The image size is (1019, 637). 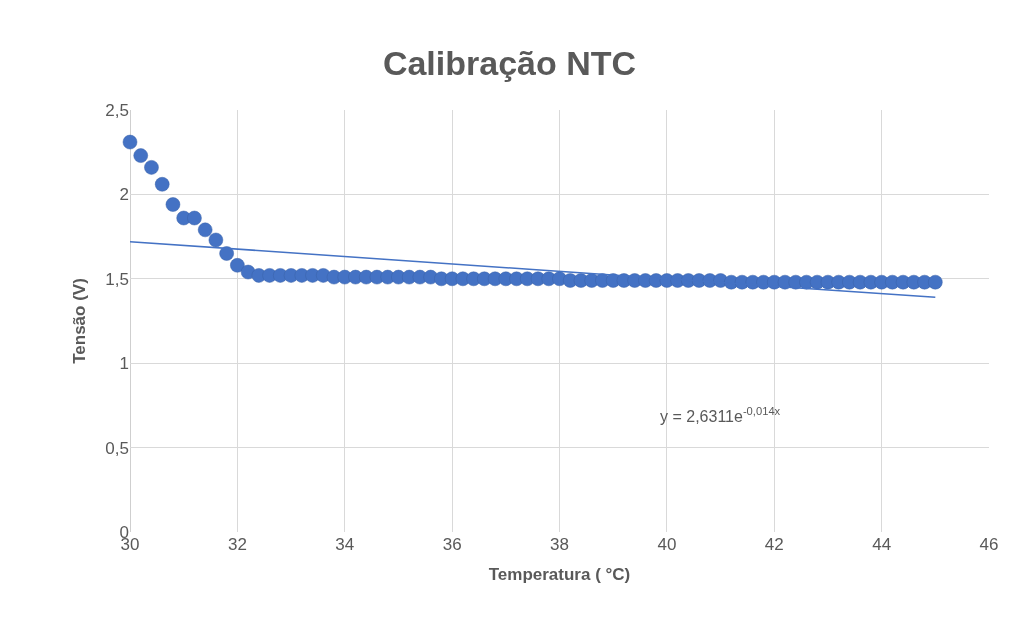 What do you see at coordinates (720, 415) in the screenshot?
I see `annotation: y = 2,6311e$^{-0,014x}$` at bounding box center [720, 415].